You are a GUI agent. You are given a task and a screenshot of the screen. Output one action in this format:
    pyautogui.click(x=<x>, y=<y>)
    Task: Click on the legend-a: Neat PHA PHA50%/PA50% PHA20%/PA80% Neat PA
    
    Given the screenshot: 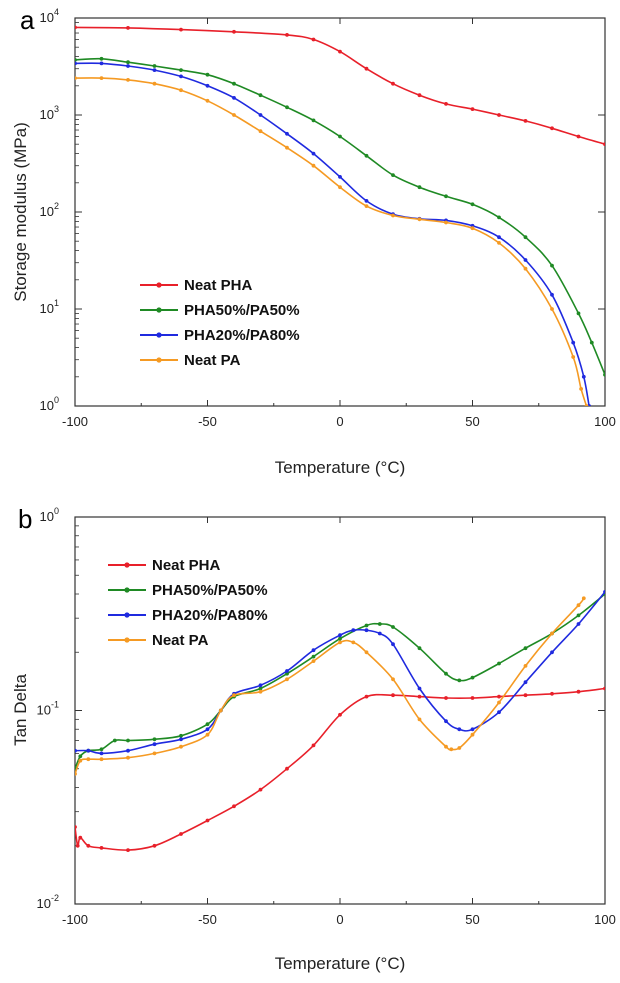 What is the action you would take?
    pyautogui.click(x=220, y=323)
    